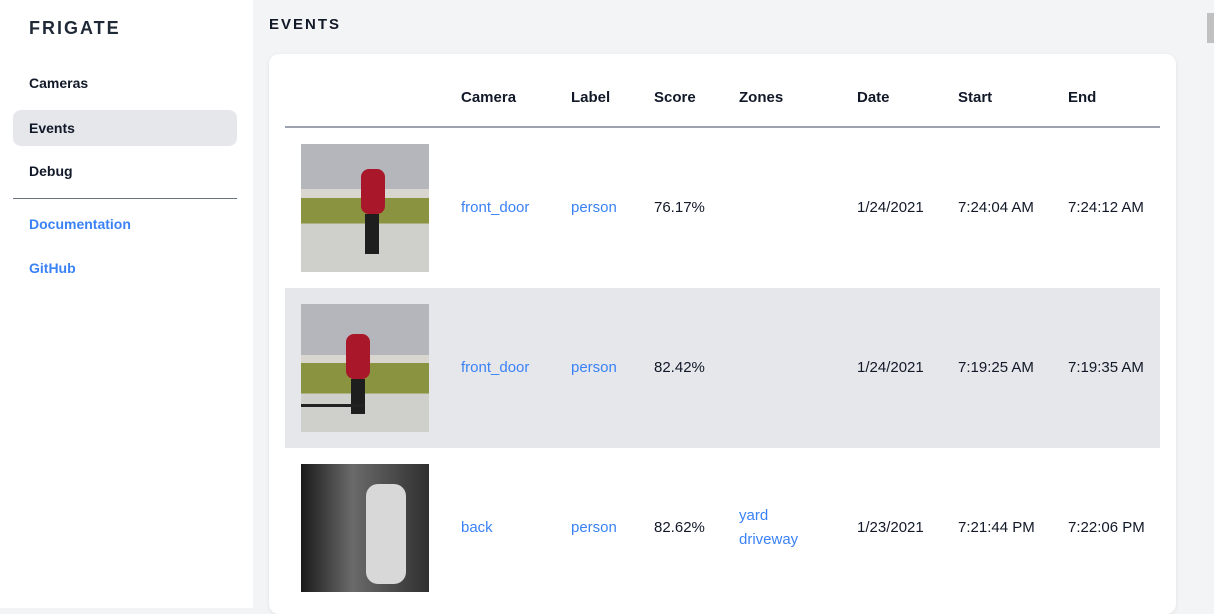 The height and width of the screenshot is (614, 1214). Describe the element at coordinates (591, 97) in the screenshot. I see `header-label: Label` at that location.